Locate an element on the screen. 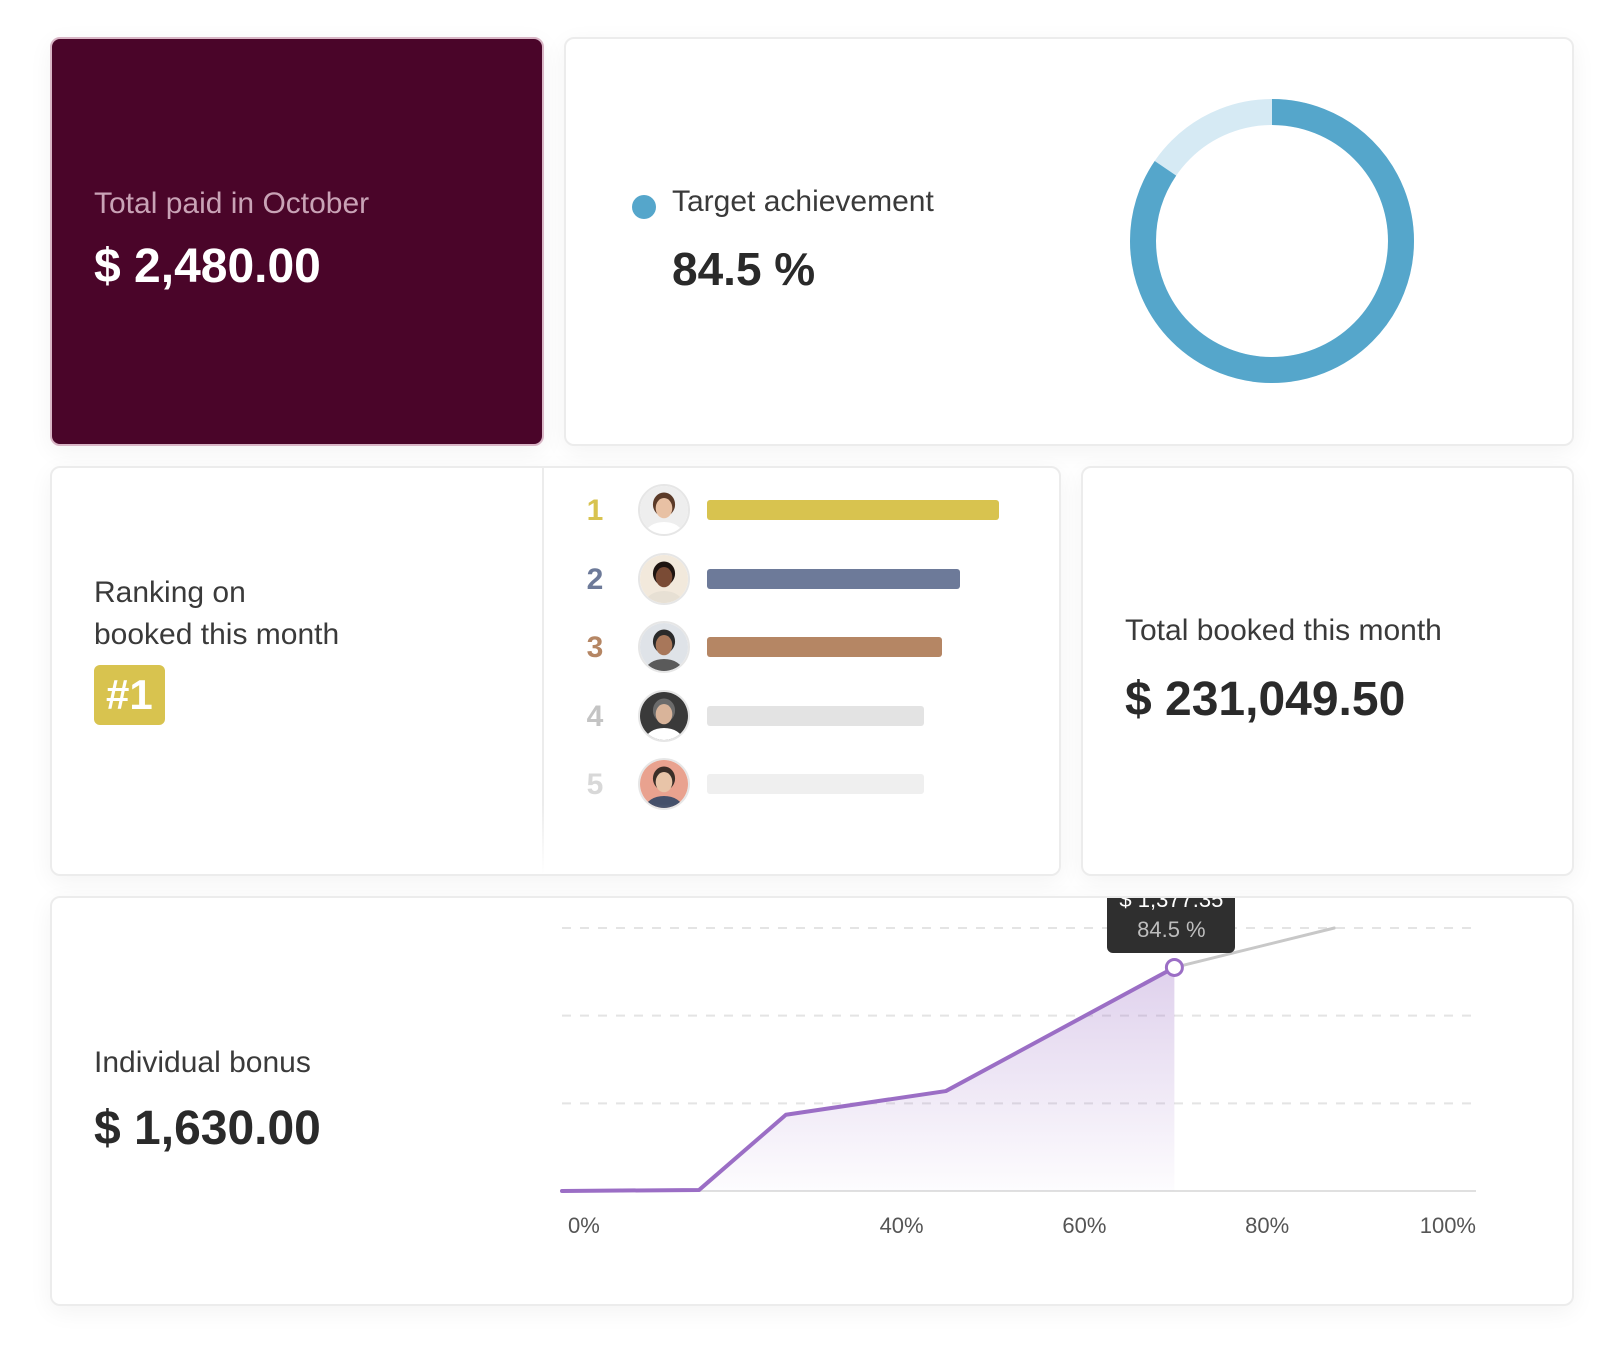 The height and width of the screenshot is (1361, 1615). ranking-position: 5 is located at coordinates (595, 784).